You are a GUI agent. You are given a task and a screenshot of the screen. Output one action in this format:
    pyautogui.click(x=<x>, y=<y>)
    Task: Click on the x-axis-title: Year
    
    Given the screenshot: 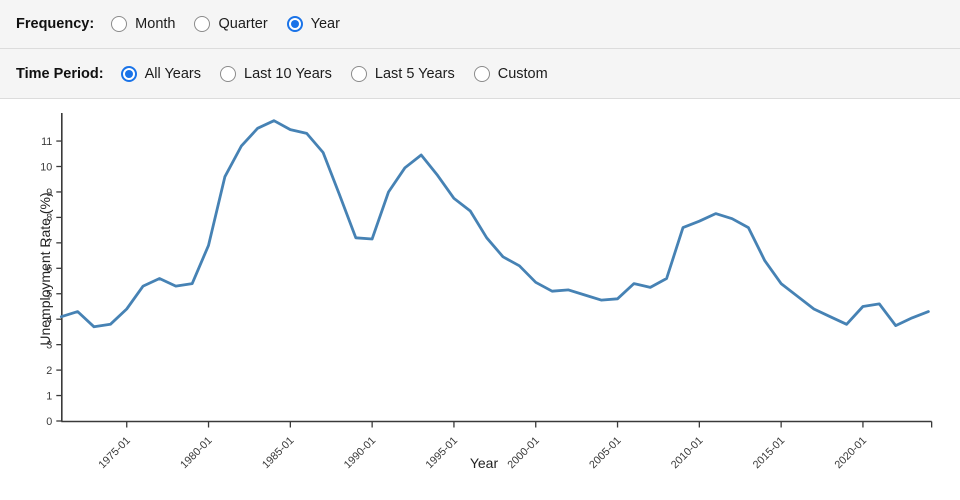 What is the action you would take?
    pyautogui.click(x=484, y=463)
    